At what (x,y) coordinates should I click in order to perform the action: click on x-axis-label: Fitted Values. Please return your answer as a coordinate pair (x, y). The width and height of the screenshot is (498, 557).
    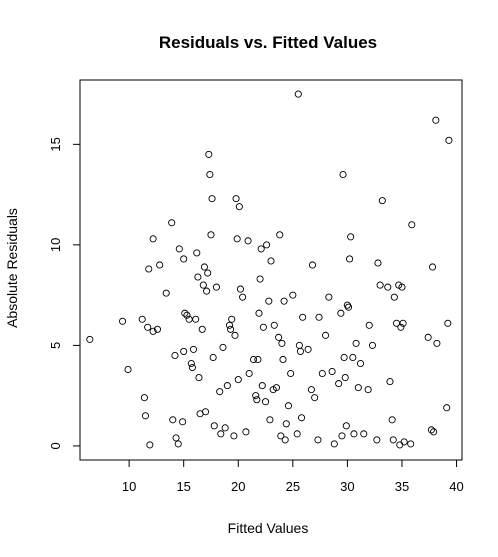
    Looking at the image, I should click on (268, 528).